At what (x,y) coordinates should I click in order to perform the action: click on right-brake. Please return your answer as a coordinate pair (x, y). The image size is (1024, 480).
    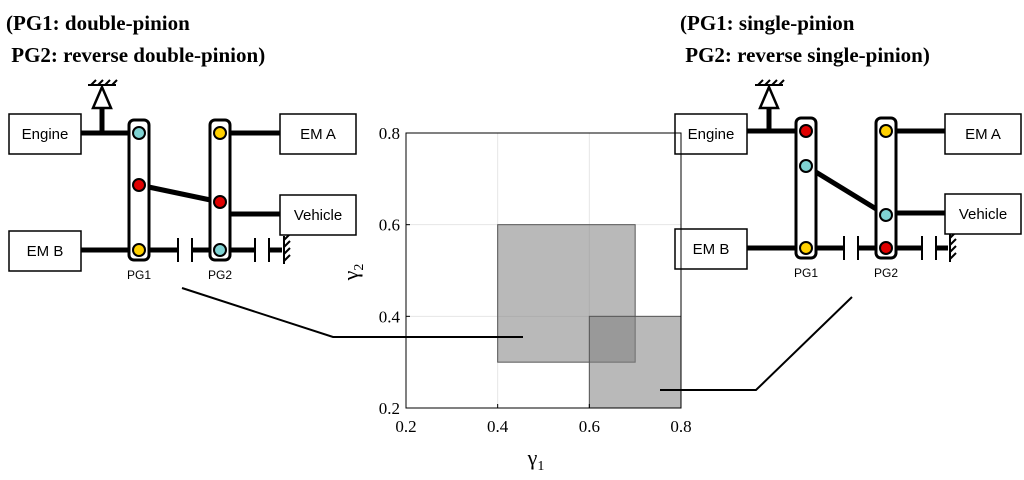
    Looking at the image, I should click on (939, 246).